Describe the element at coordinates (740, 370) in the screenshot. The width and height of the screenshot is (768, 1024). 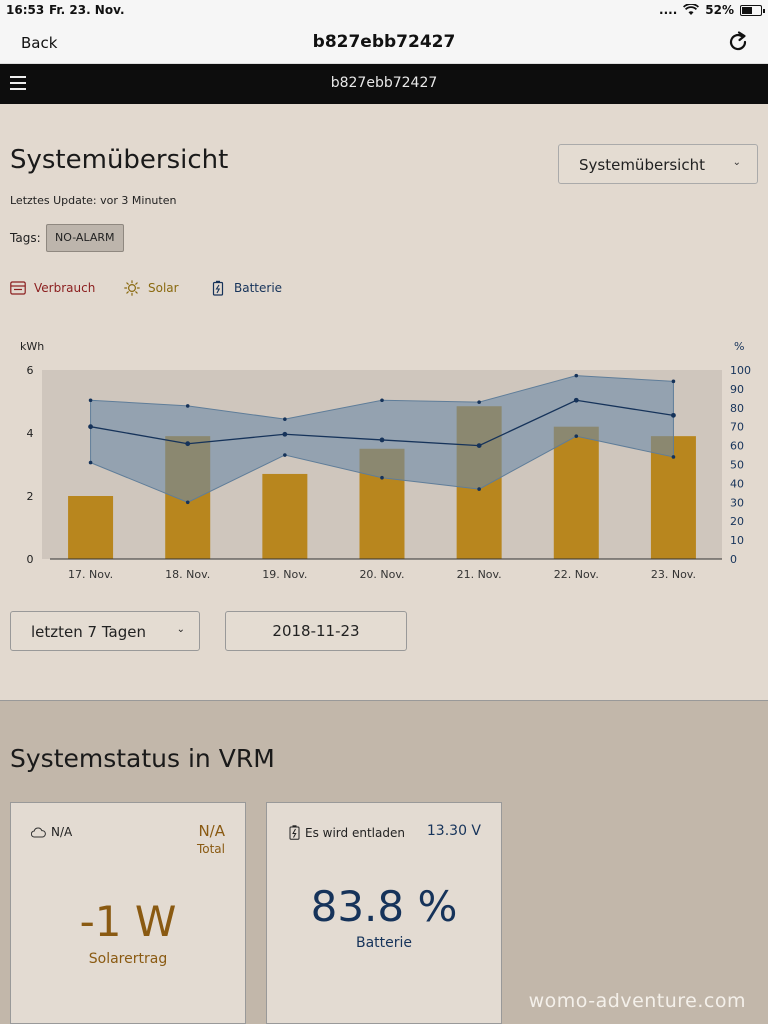
I see `y-tick-right: 100` at that location.